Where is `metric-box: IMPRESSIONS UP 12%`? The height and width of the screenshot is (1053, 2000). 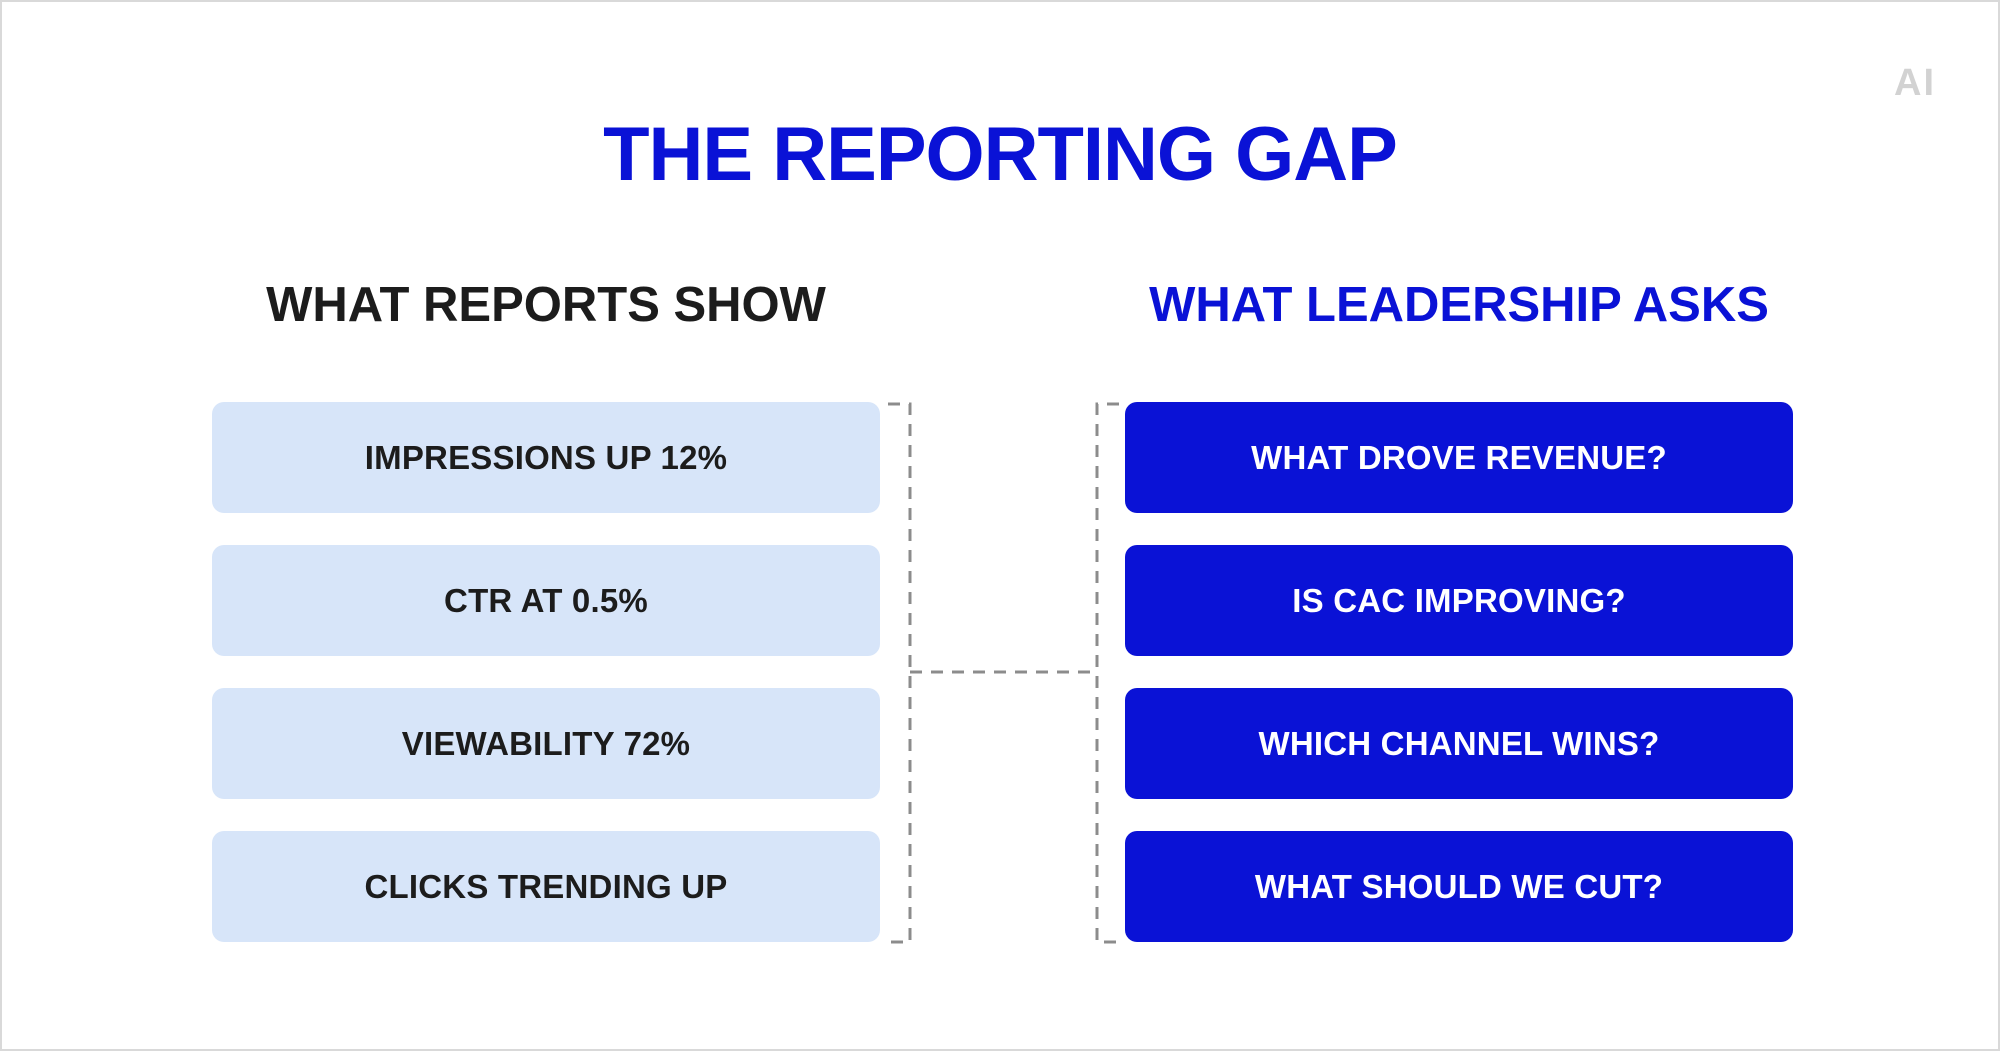 metric-box: IMPRESSIONS UP 12% is located at coordinates (546, 457).